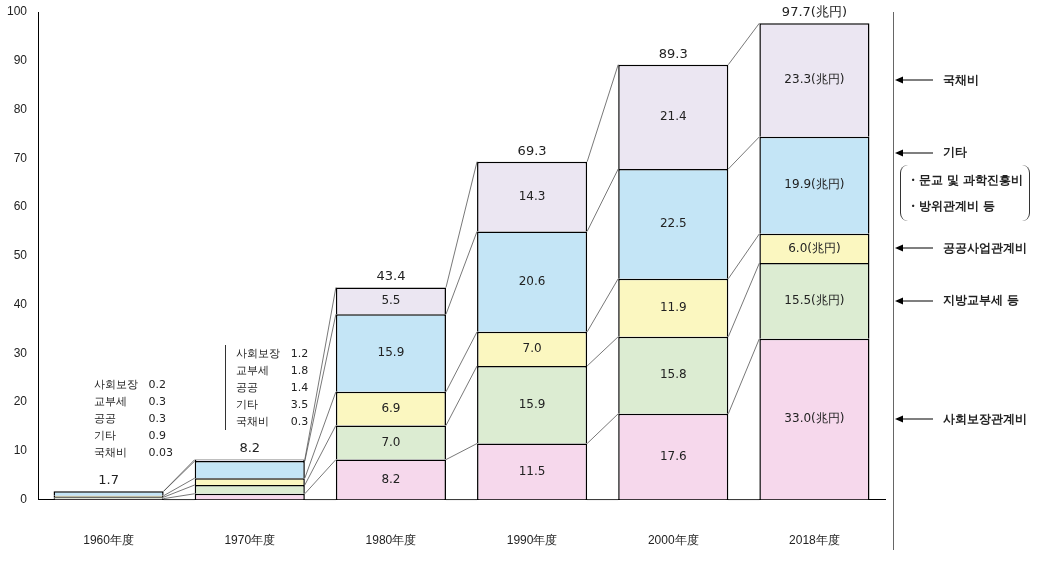 The height and width of the screenshot is (578, 1037). I want to click on data-label: 14.3, so click(532, 195).